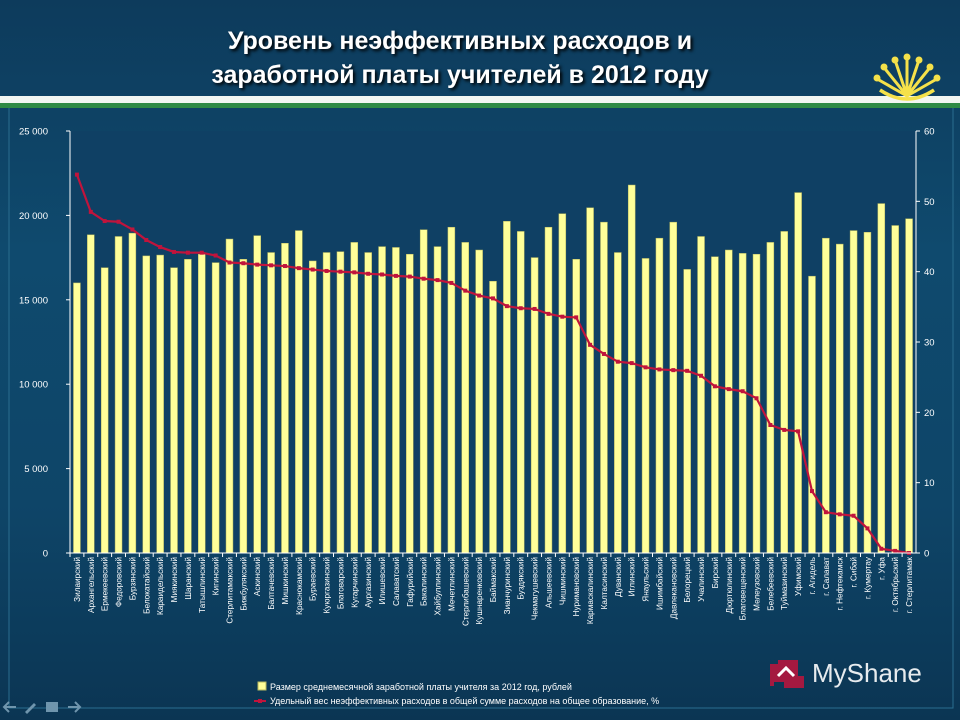  What do you see at coordinates (659, 583) in the screenshot?
I see `category-label: Ишимбайский` at bounding box center [659, 583].